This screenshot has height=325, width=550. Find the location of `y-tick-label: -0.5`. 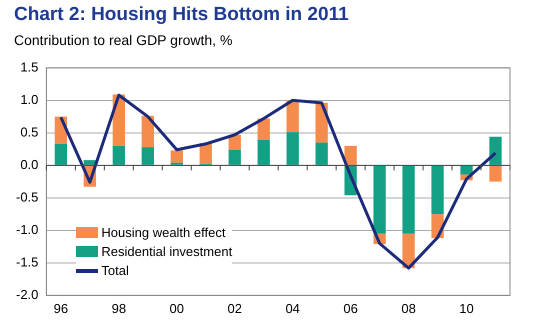

y-tick-label: -0.5 is located at coordinates (27, 196).